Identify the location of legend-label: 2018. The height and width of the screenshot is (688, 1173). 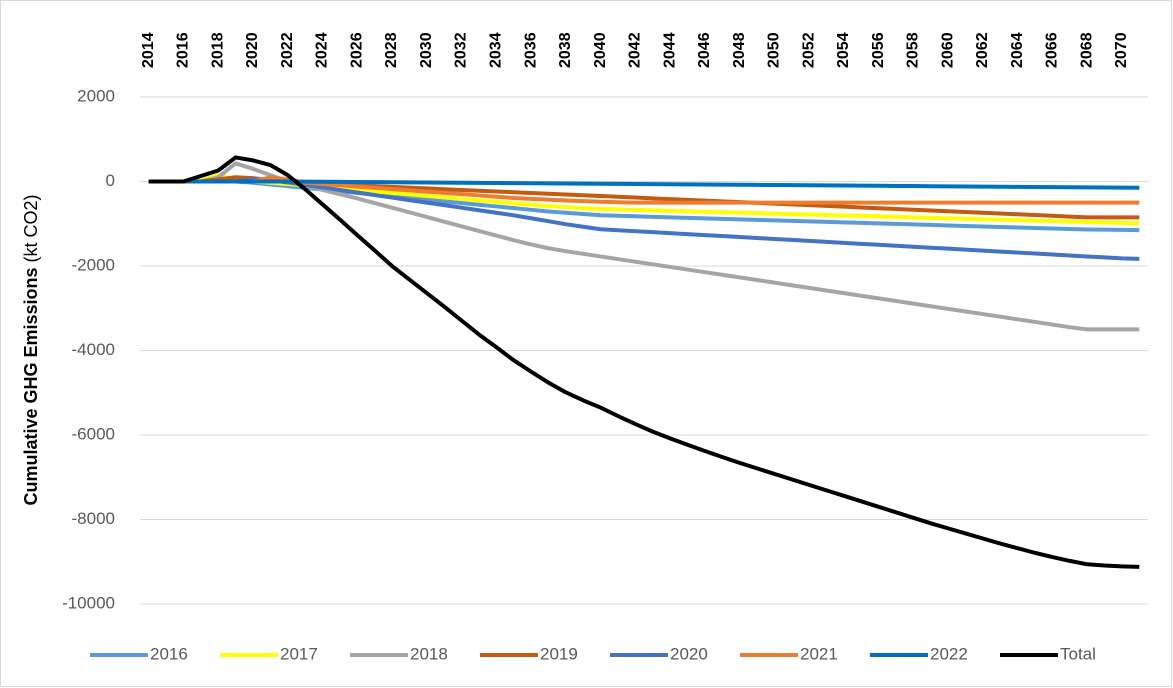
(429, 653).